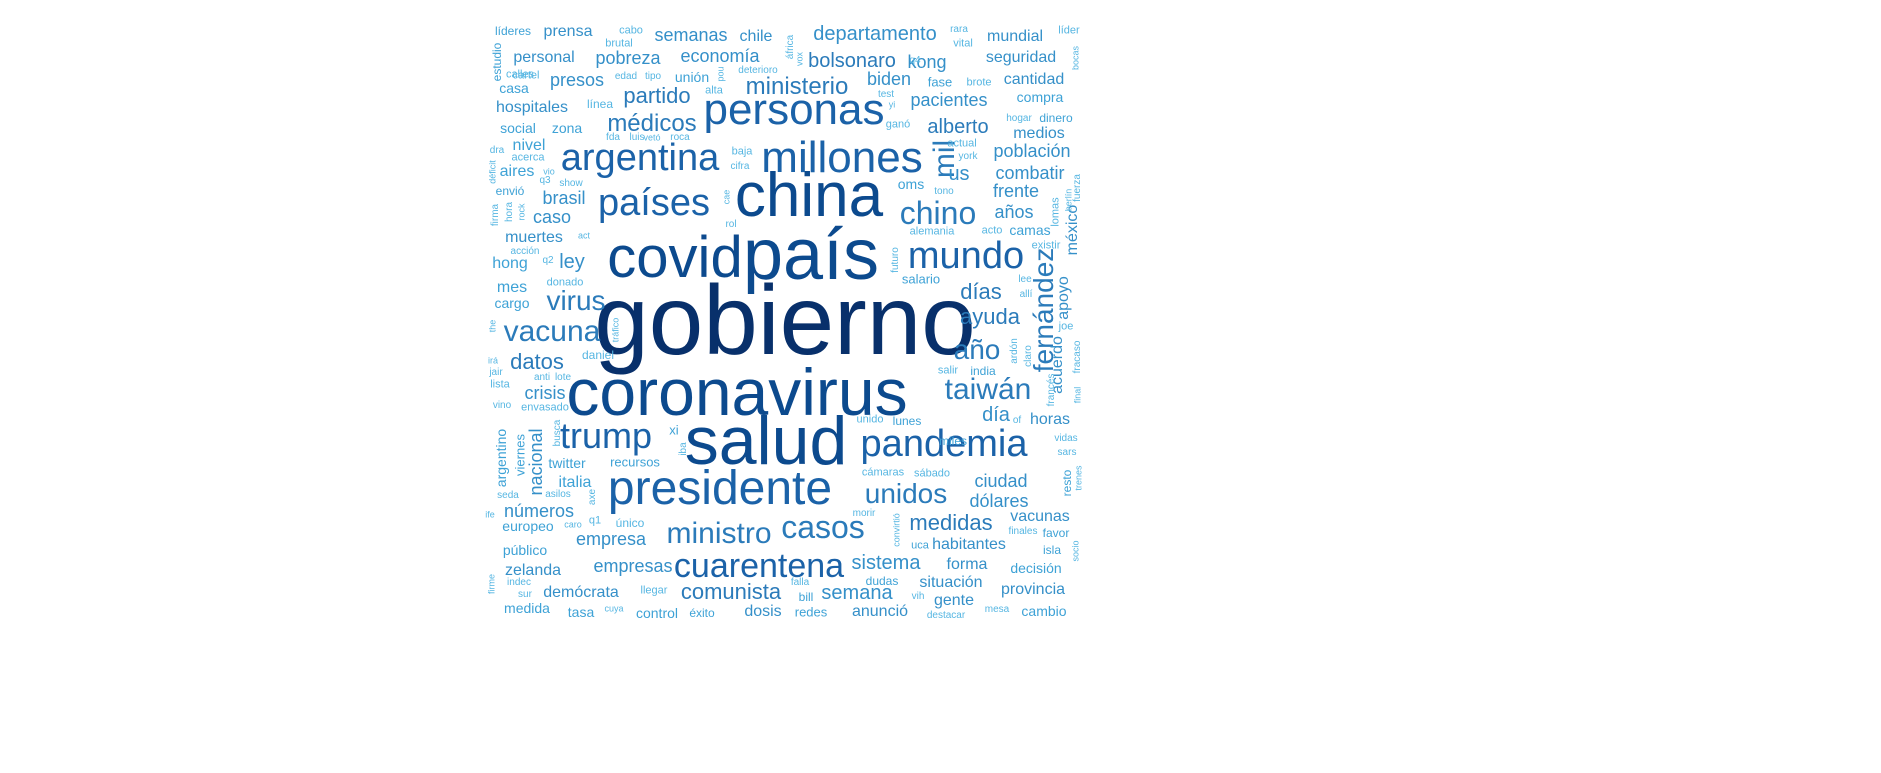  I want to click on cloud-word: casa, so click(514, 88).